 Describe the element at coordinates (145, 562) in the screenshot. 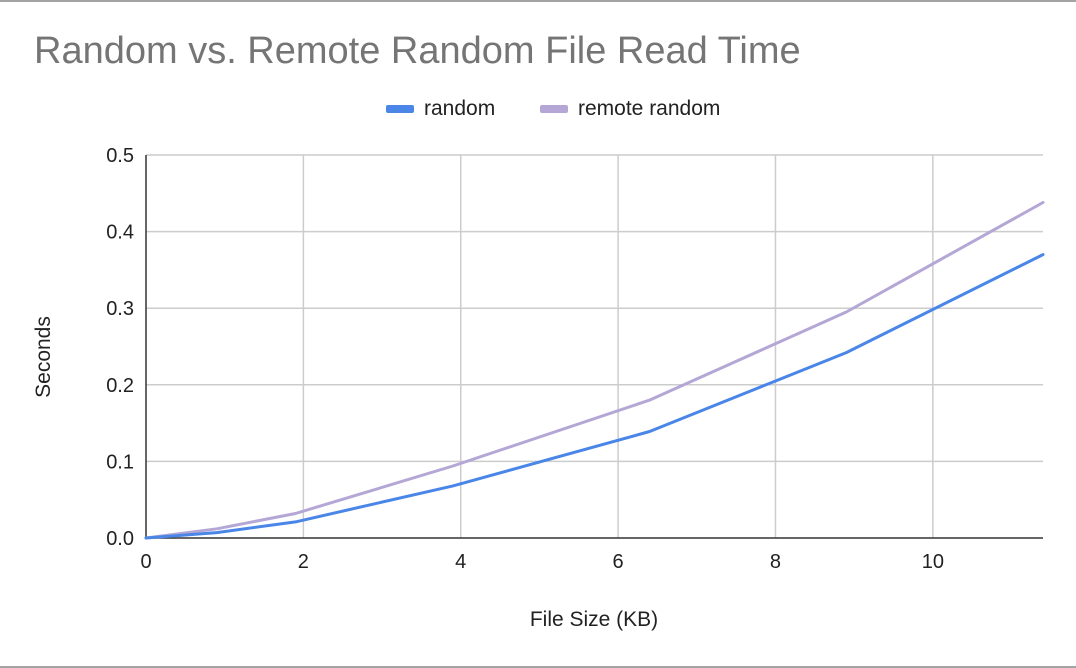

I see `x-tick-label: 0` at that location.